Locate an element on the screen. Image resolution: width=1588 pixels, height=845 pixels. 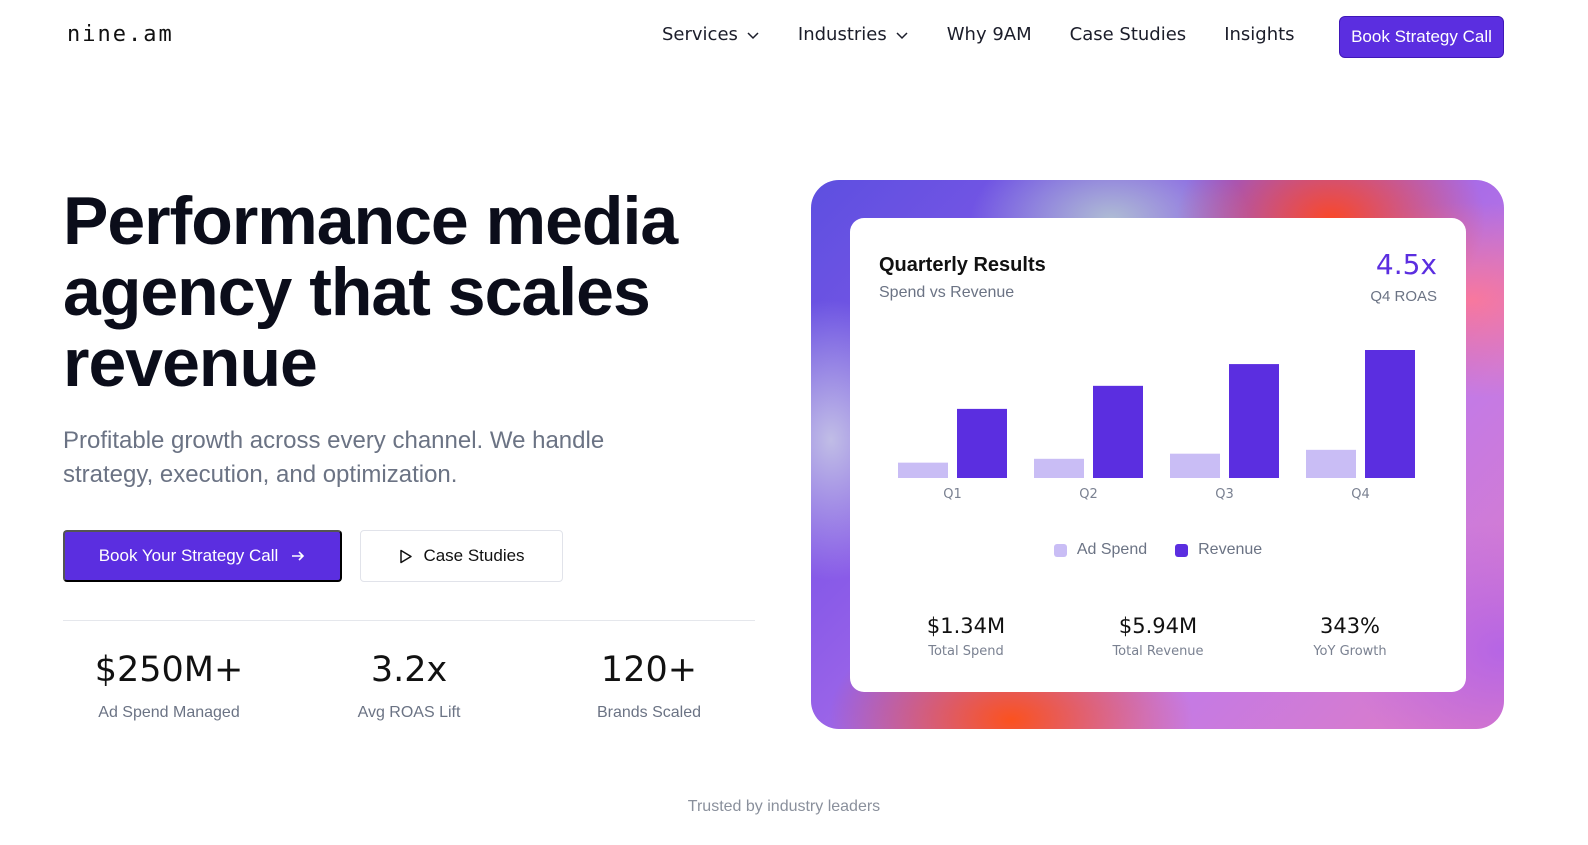
chart-legend: Ad Spend Revenue is located at coordinates (1158, 550).